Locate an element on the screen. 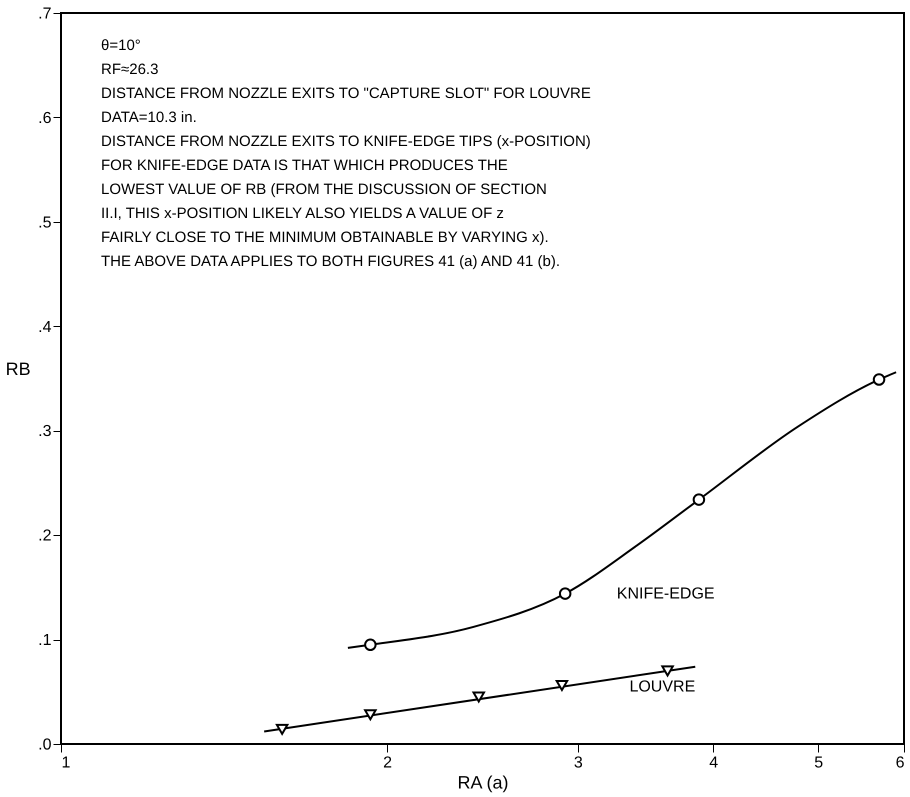 This screenshot has height=797, width=910. annotation: DISTANCE FROM NOZZLE EXITS TO KNIFE-EDGE TIPS (x-POSITION) is located at coordinates (346, 141).